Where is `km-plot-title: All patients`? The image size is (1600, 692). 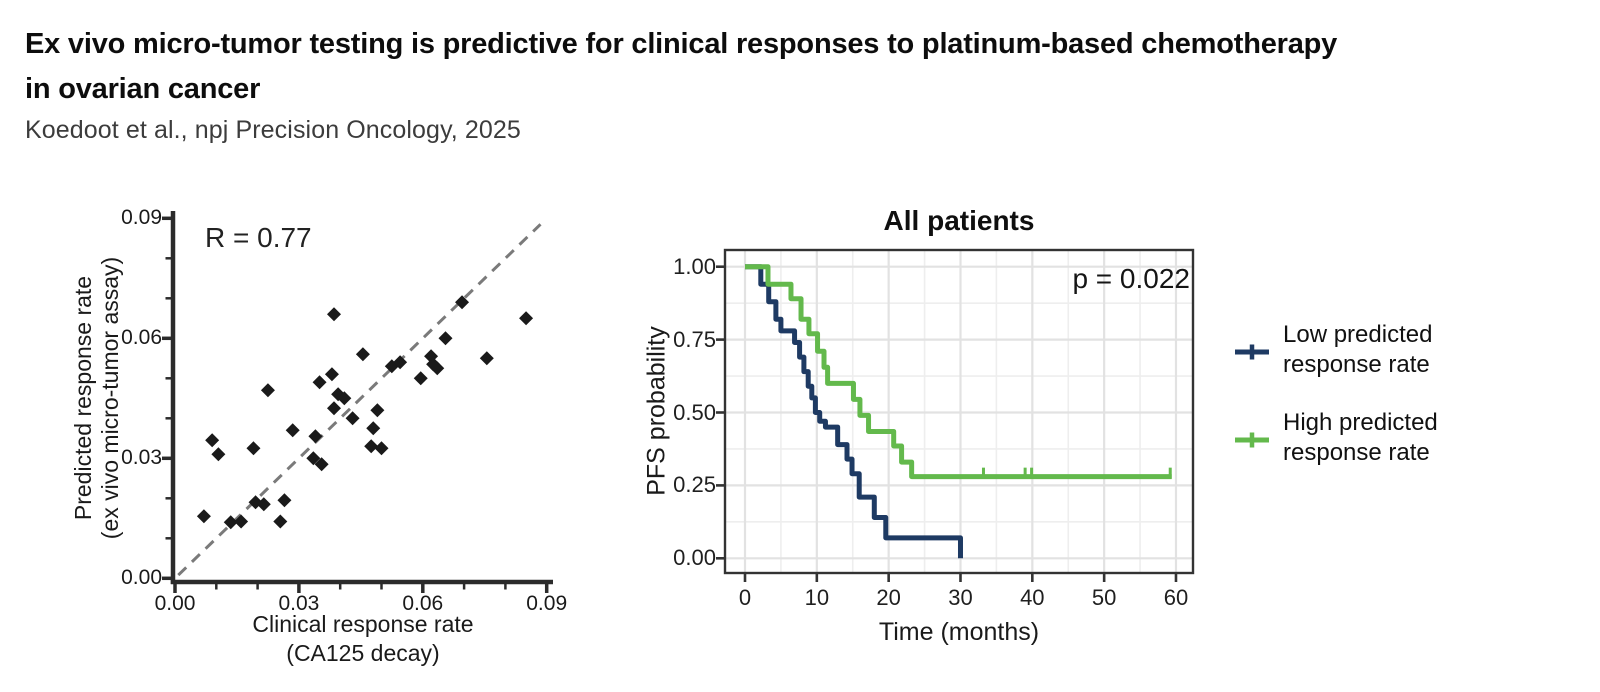
km-plot-title: All patients is located at coordinates (959, 220).